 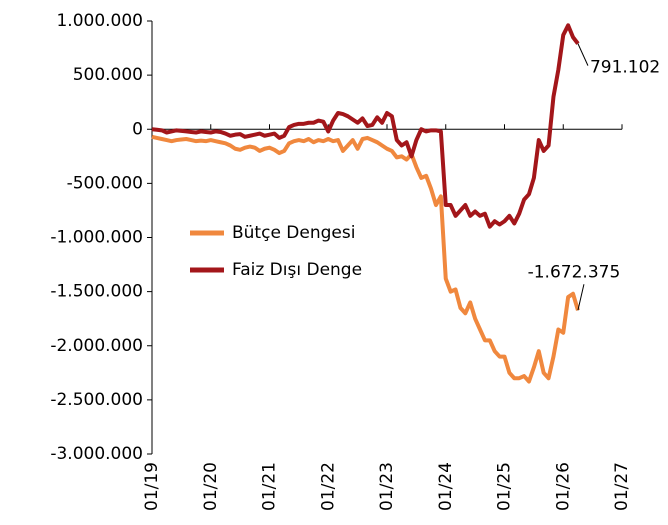 I want to click on x-tick-label: 01/26, so click(x=563, y=486).